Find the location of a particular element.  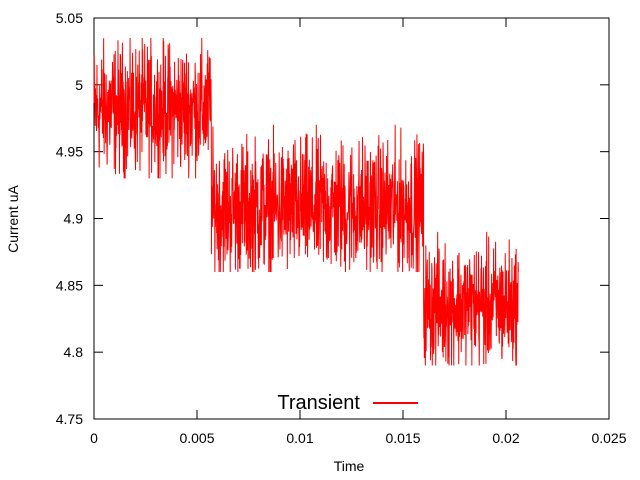

x-tick-label: 0.01 is located at coordinates (299, 438).